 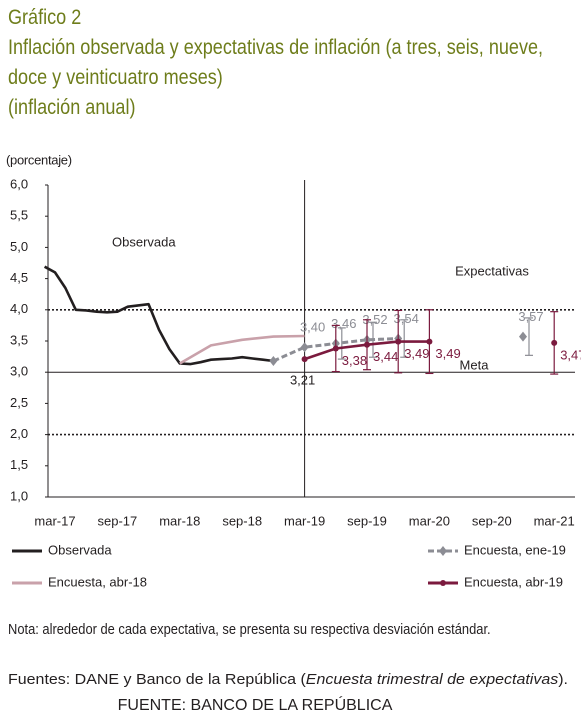 I want to click on value-label: 3,46, so click(x=343, y=323).